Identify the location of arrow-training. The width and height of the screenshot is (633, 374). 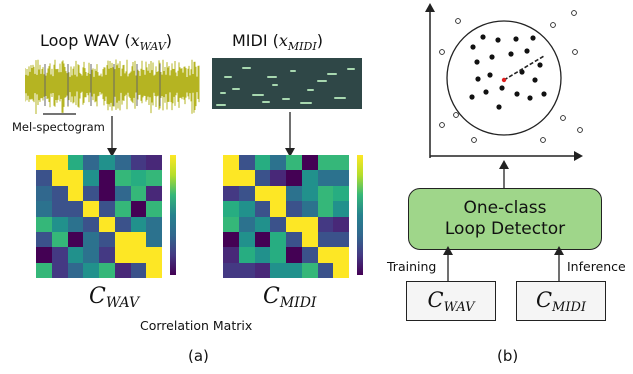
(448, 264).